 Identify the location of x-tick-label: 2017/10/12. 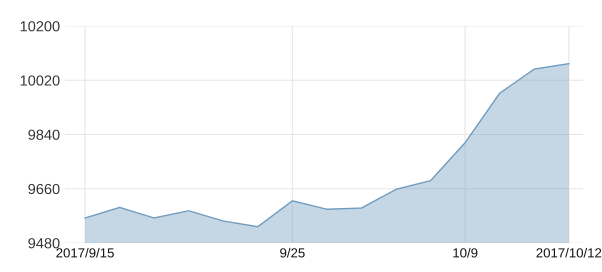
(569, 253).